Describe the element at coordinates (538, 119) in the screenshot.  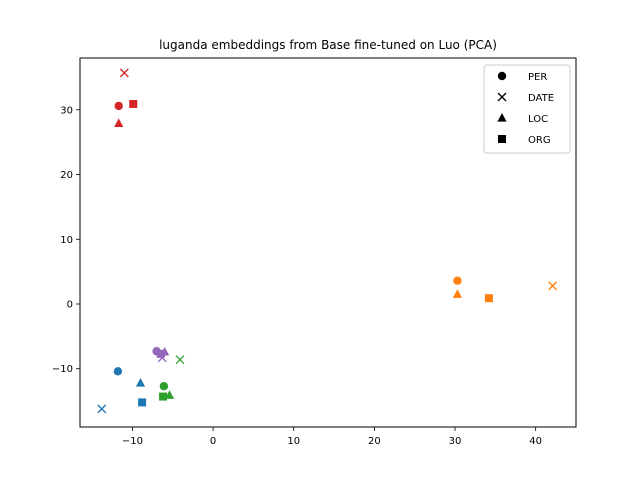
I see `legend-label-loc: LOC` at that location.